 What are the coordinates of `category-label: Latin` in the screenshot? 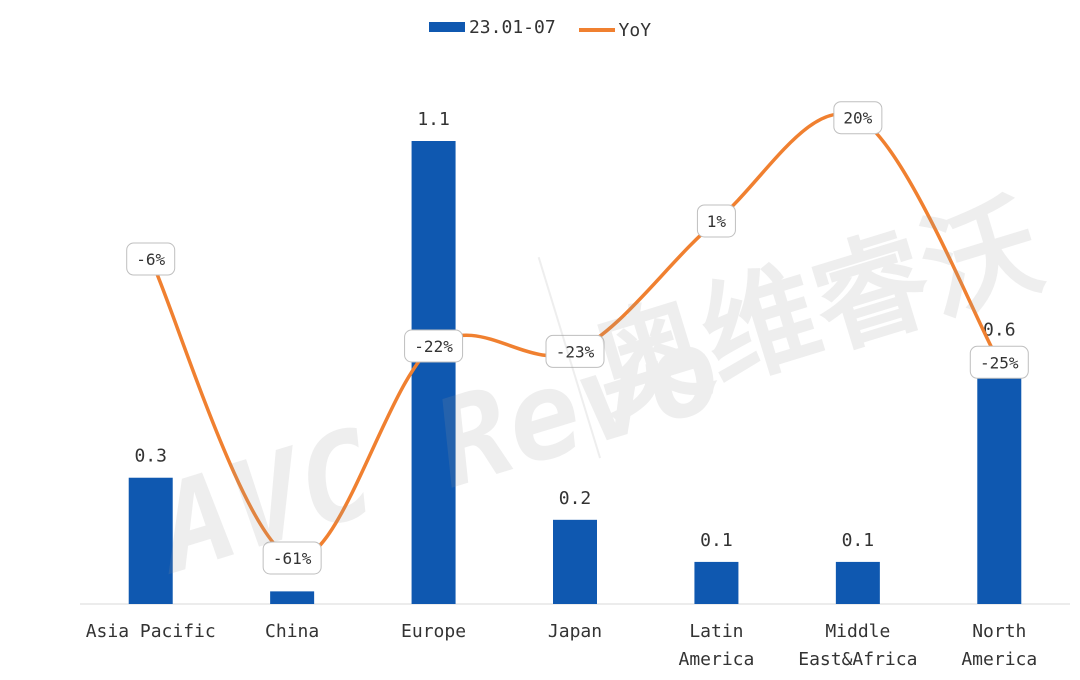 It's located at (716, 631).